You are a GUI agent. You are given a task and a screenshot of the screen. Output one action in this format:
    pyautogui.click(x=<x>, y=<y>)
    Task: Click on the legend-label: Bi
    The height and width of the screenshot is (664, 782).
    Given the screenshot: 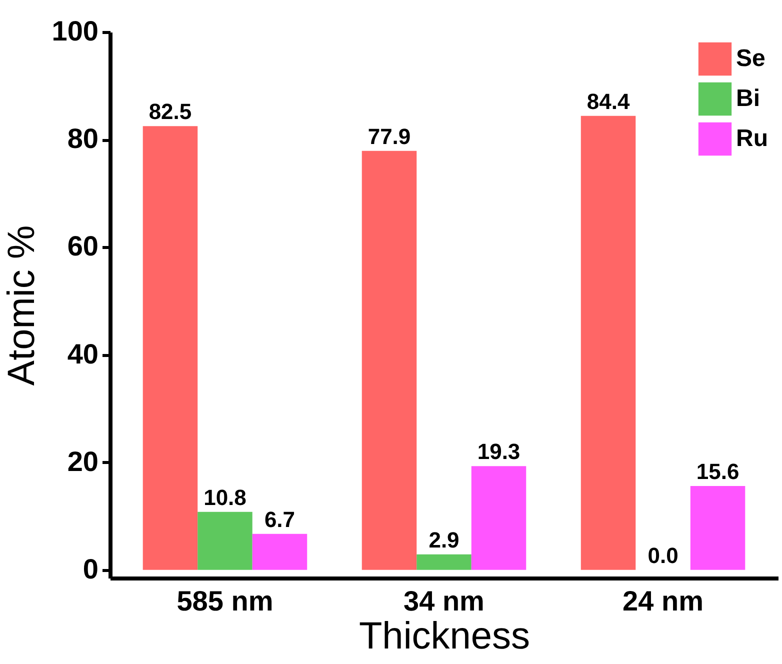 What is the action you would take?
    pyautogui.click(x=748, y=98)
    